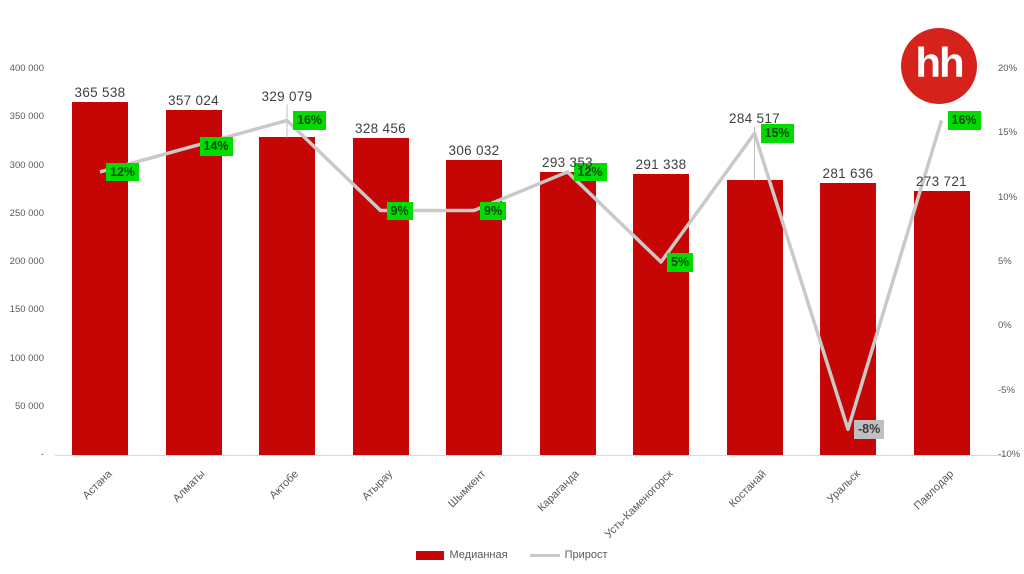  Describe the element at coordinates (531, 455) in the screenshot. I see `x-axis-line` at that location.